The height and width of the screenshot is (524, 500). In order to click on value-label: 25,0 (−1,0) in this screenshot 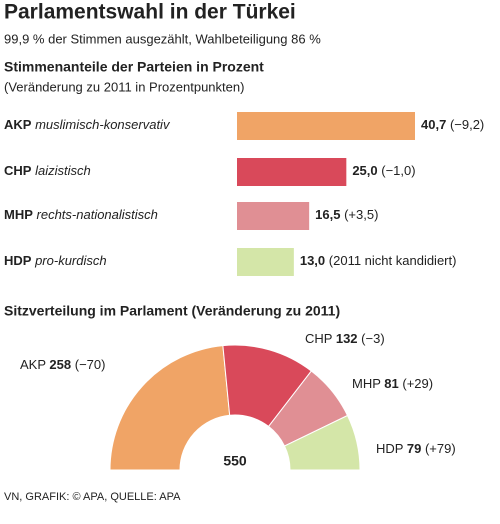, I will do `click(383, 170)`.